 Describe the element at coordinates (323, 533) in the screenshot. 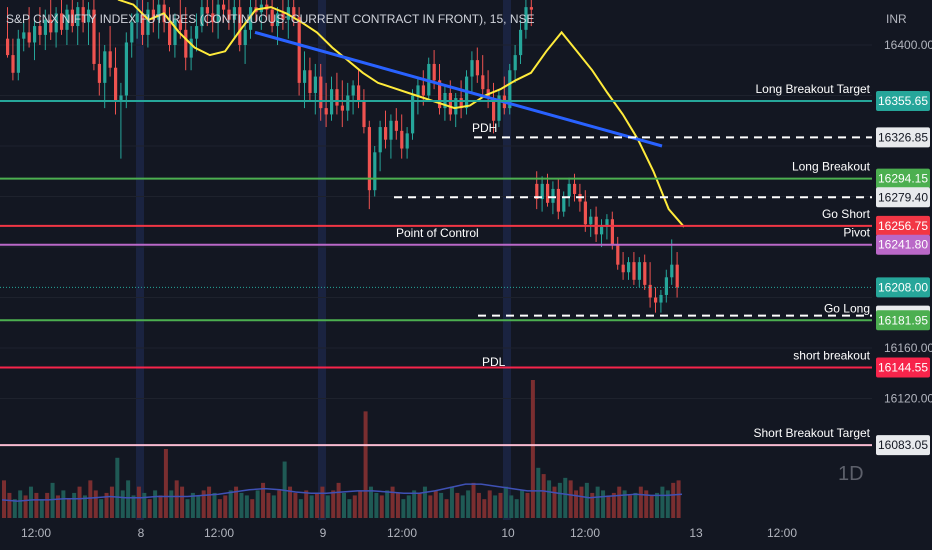

I see `x-tick-label-3: 9` at that location.